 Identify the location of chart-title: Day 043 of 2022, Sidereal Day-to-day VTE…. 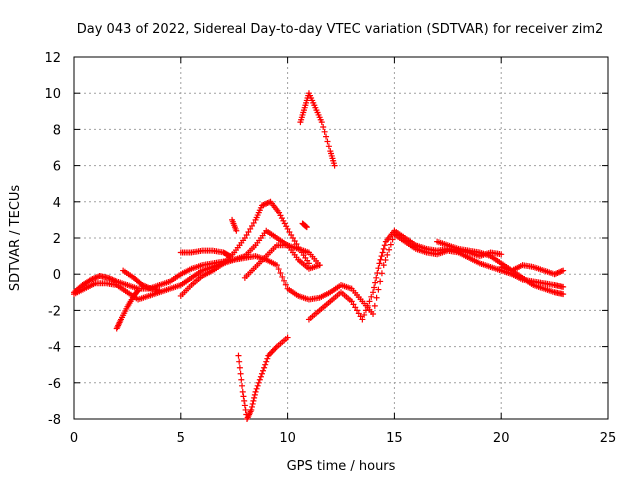
(340, 29).